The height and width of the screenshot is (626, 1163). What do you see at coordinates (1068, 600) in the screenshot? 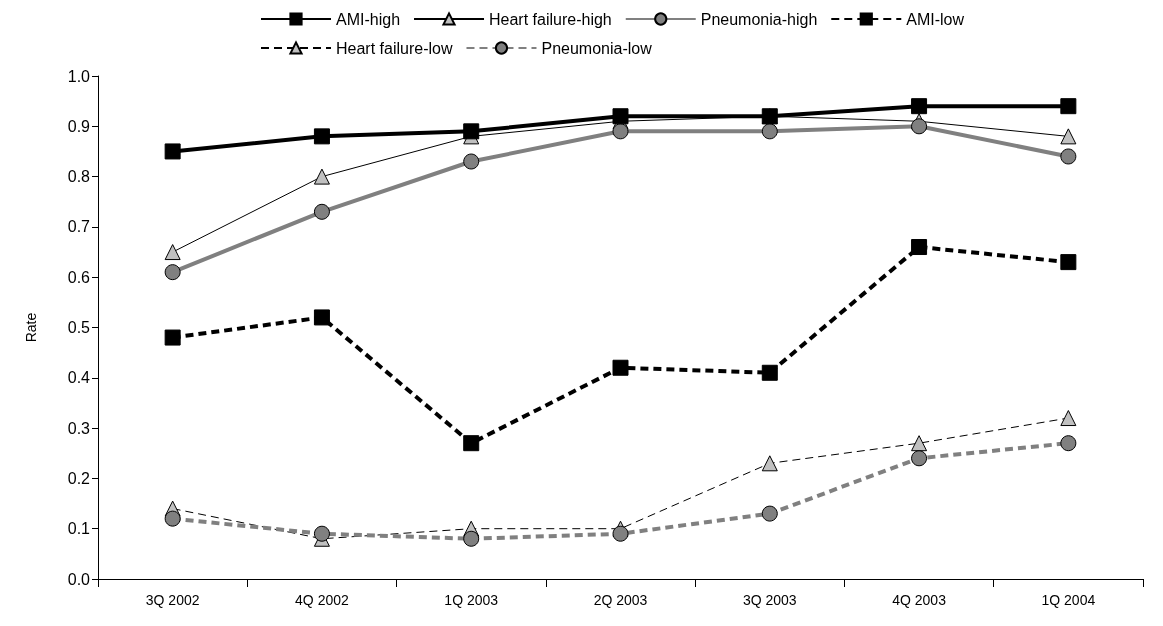
I see `x-tick-label: 1Q 2004` at bounding box center [1068, 600].